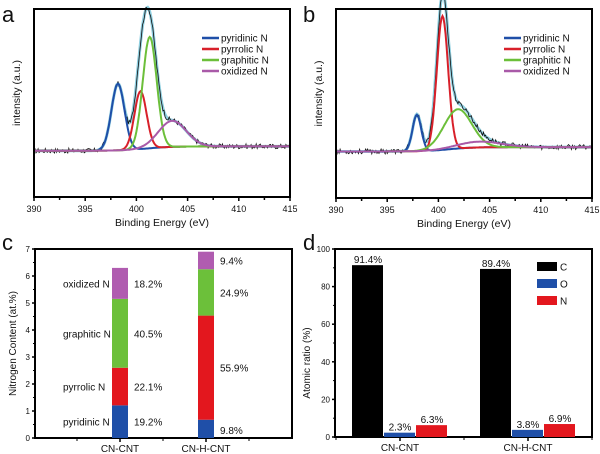 The height and width of the screenshot is (454, 600). What do you see at coordinates (28, 357) in the screenshot?
I see `y-tick-label: 3` at bounding box center [28, 357].